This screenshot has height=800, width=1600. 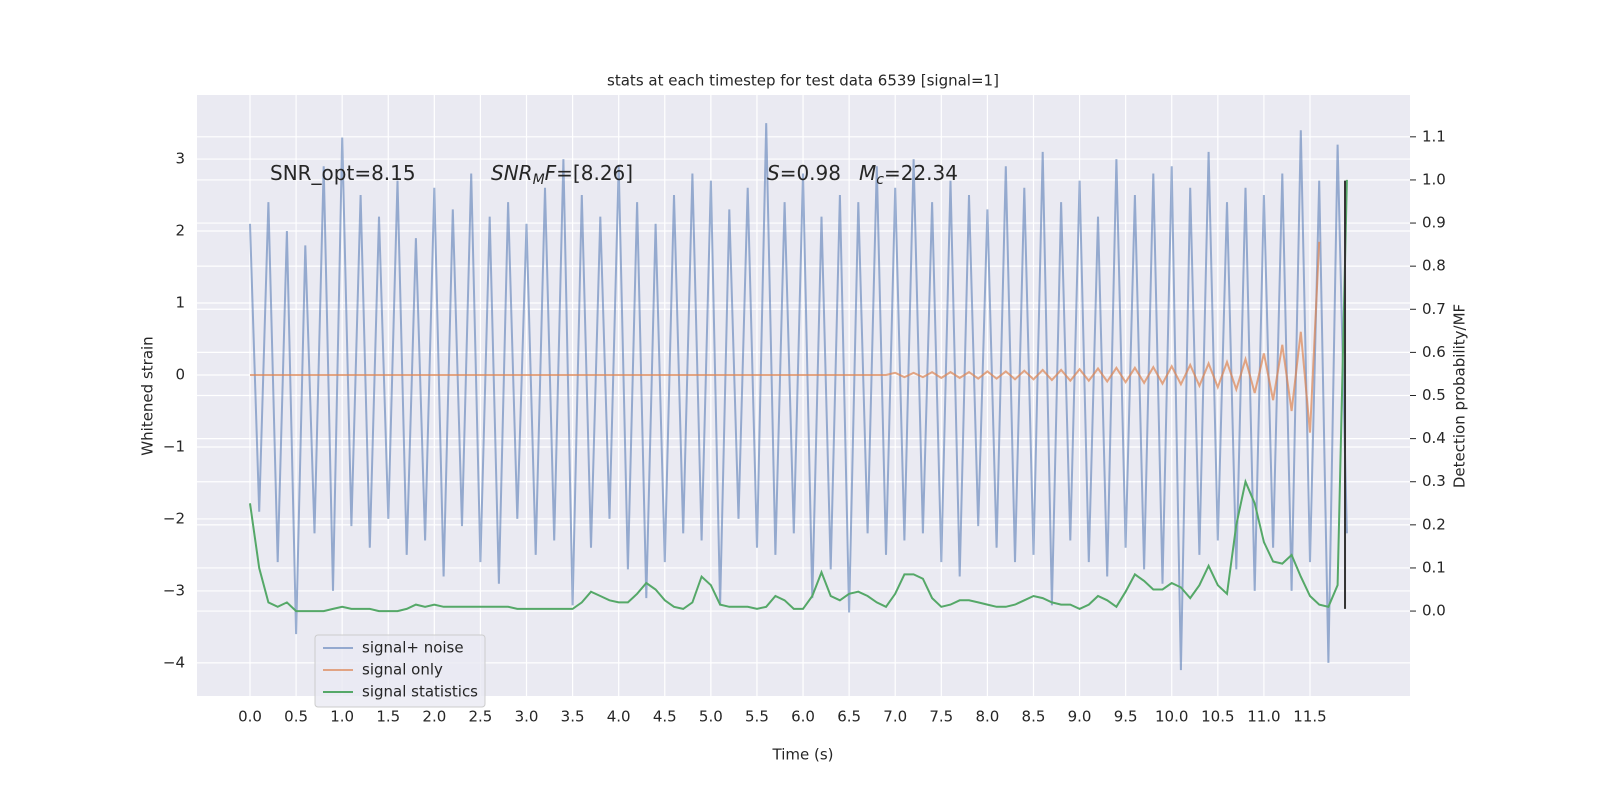 I want to click on y-tick-label: 2, so click(x=180, y=231).